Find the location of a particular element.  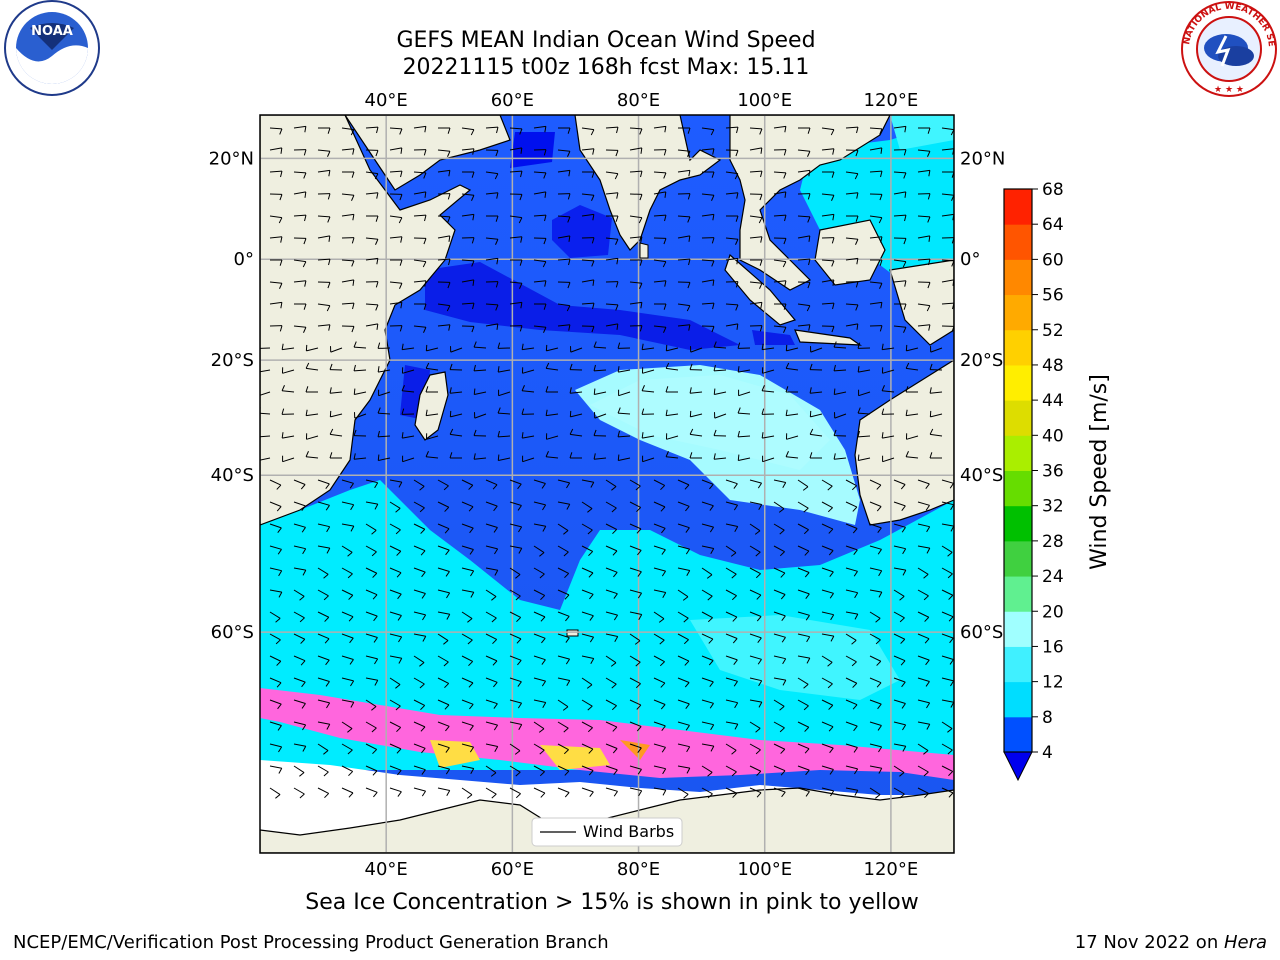

lat-tick-left: 0° is located at coordinates (244, 259).